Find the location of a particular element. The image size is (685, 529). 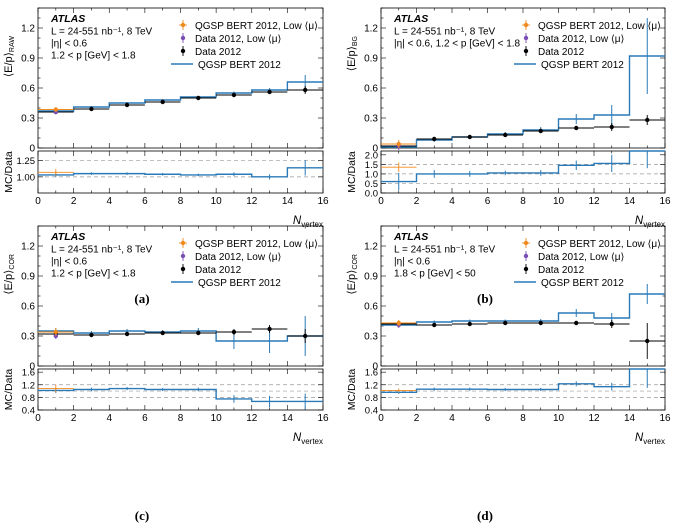

x-tick-label: 0 is located at coordinates (38, 418).